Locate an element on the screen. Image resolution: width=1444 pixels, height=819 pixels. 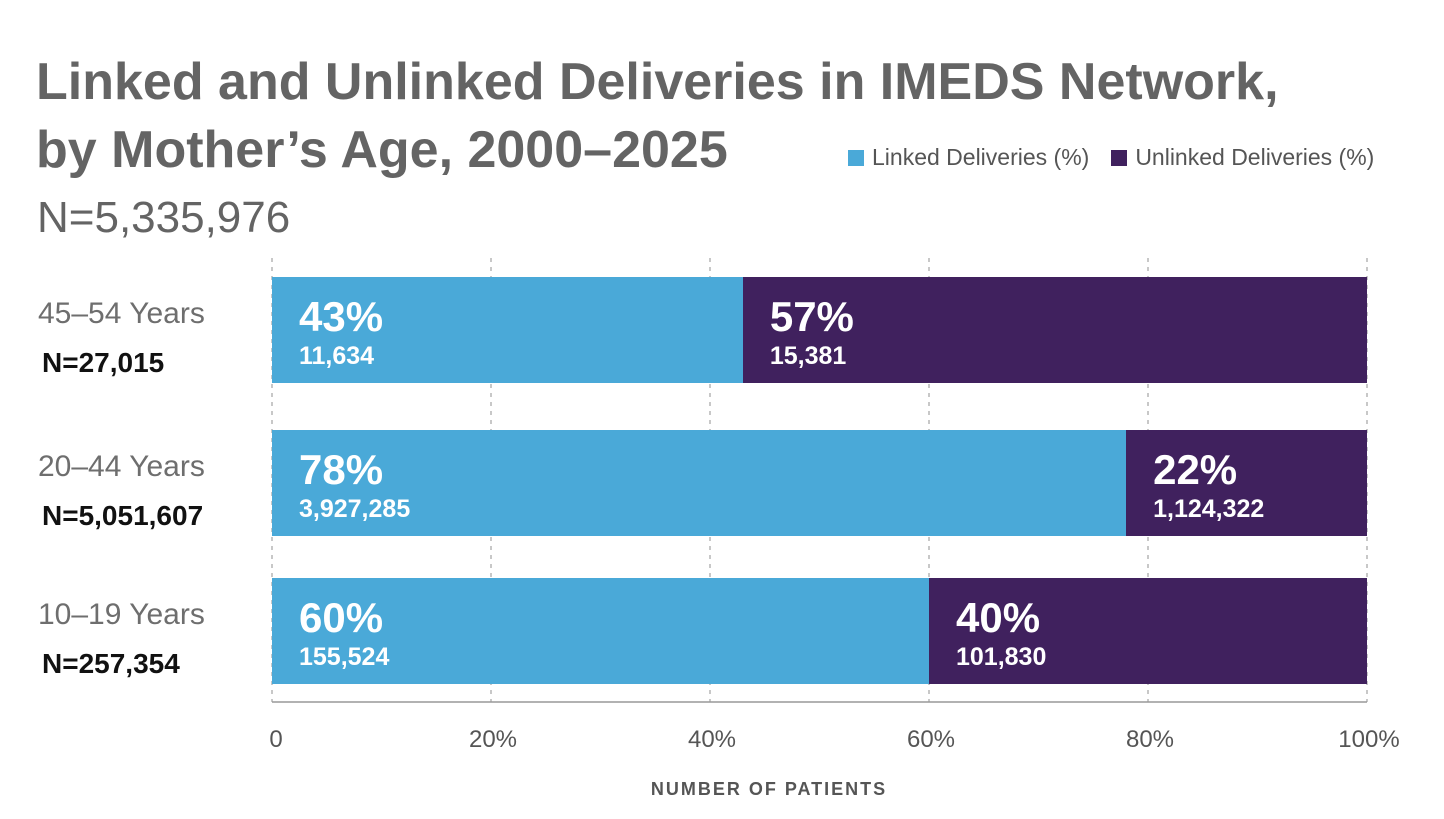
legend-label-linked: Linked Deliveries (%) is located at coordinates (981, 157).